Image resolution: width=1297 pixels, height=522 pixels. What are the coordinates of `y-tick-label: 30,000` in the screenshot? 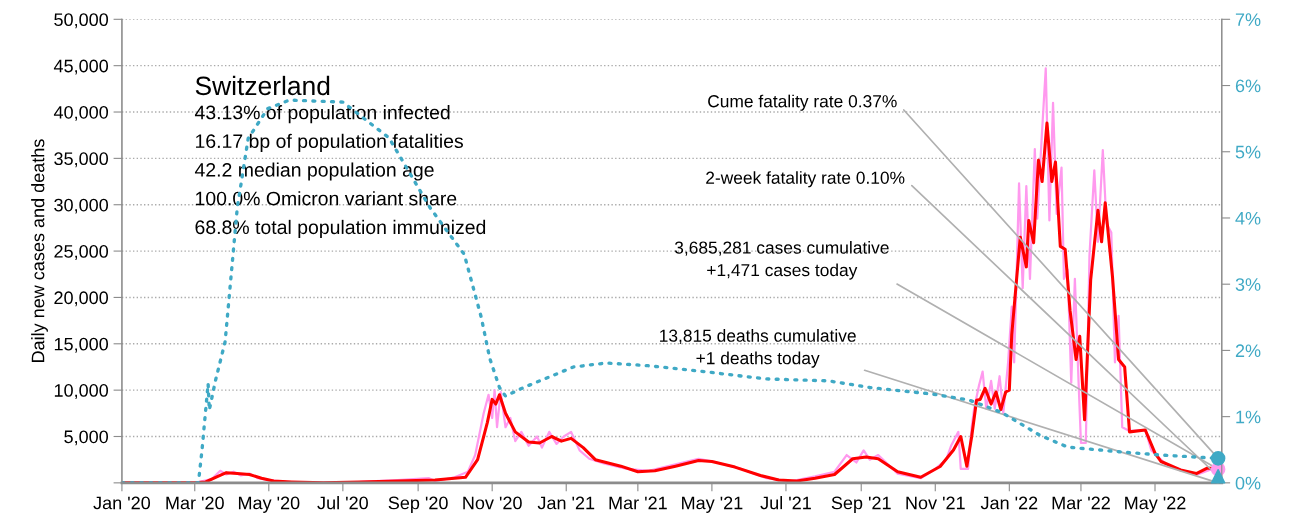 It's located at (81, 206).